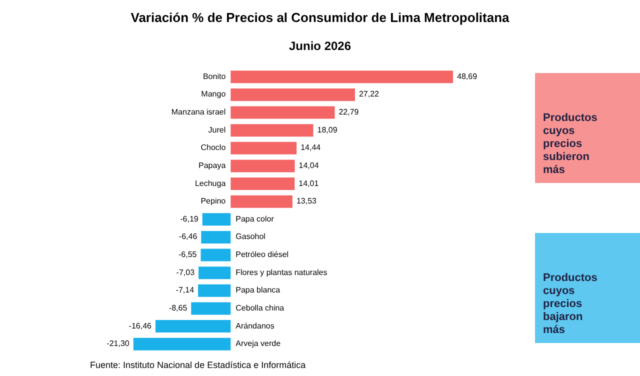 The width and height of the screenshot is (640, 376). I want to click on data-label: 13,53, so click(307, 201).